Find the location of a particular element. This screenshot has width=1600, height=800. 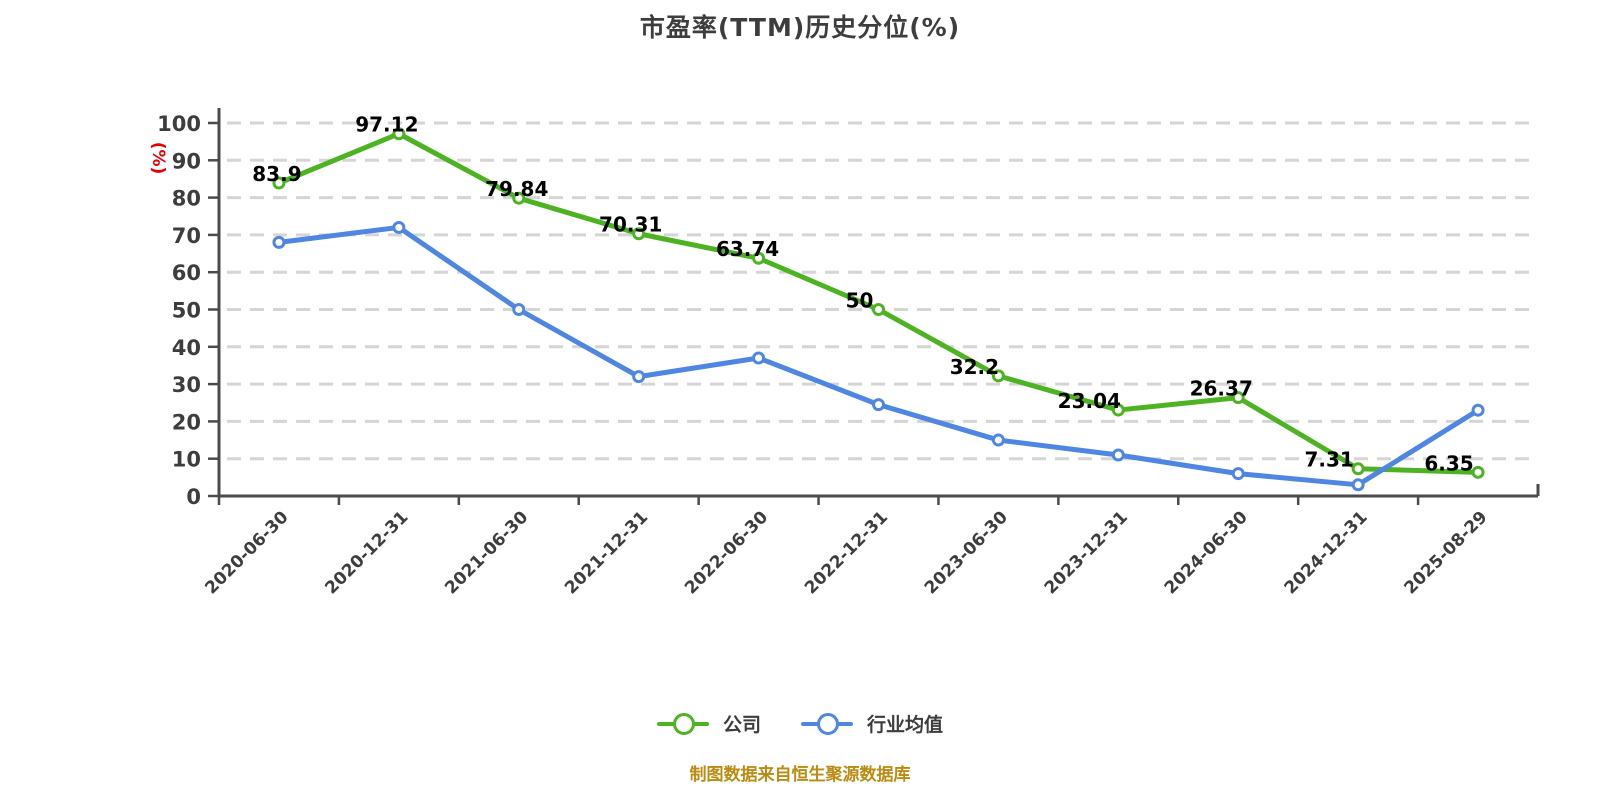

y-axis-tick-label: 70 is located at coordinates (186, 236).